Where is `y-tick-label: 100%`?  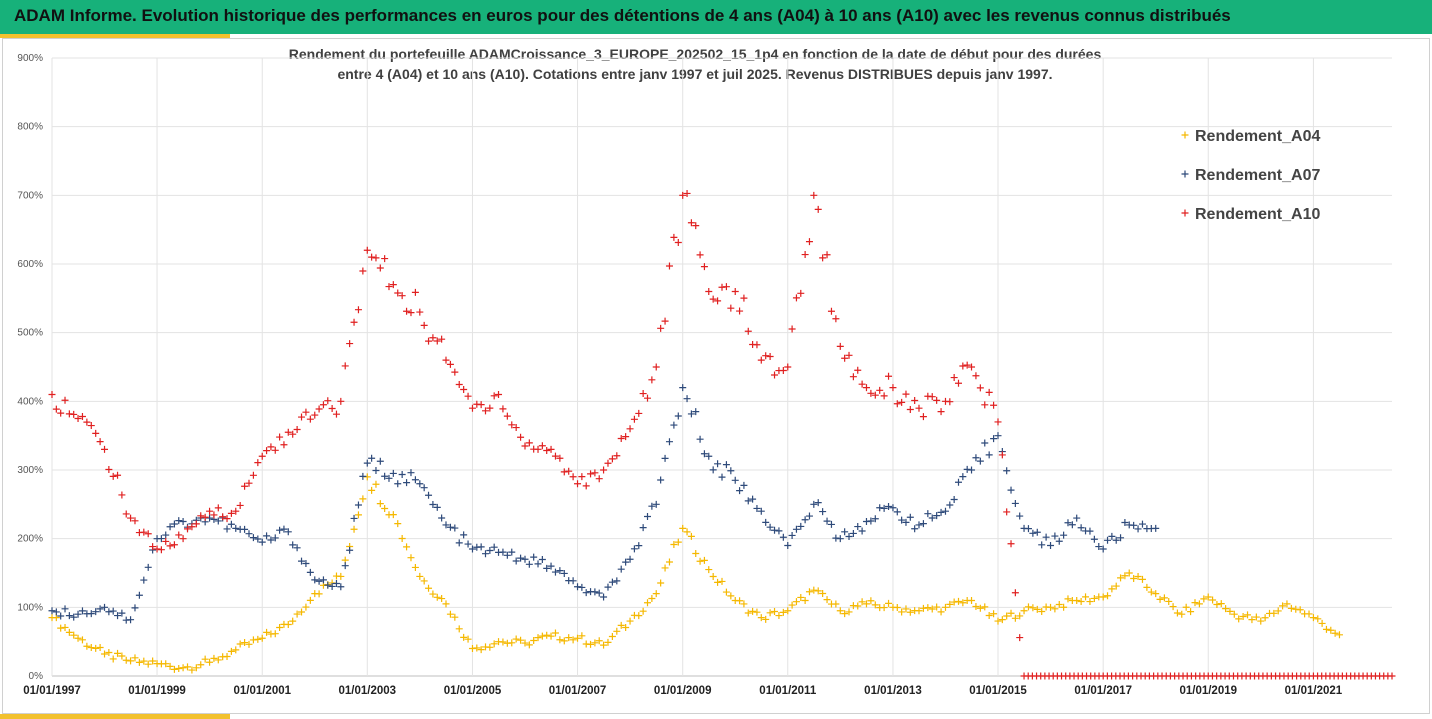 y-tick-label: 100% is located at coordinates (30, 607).